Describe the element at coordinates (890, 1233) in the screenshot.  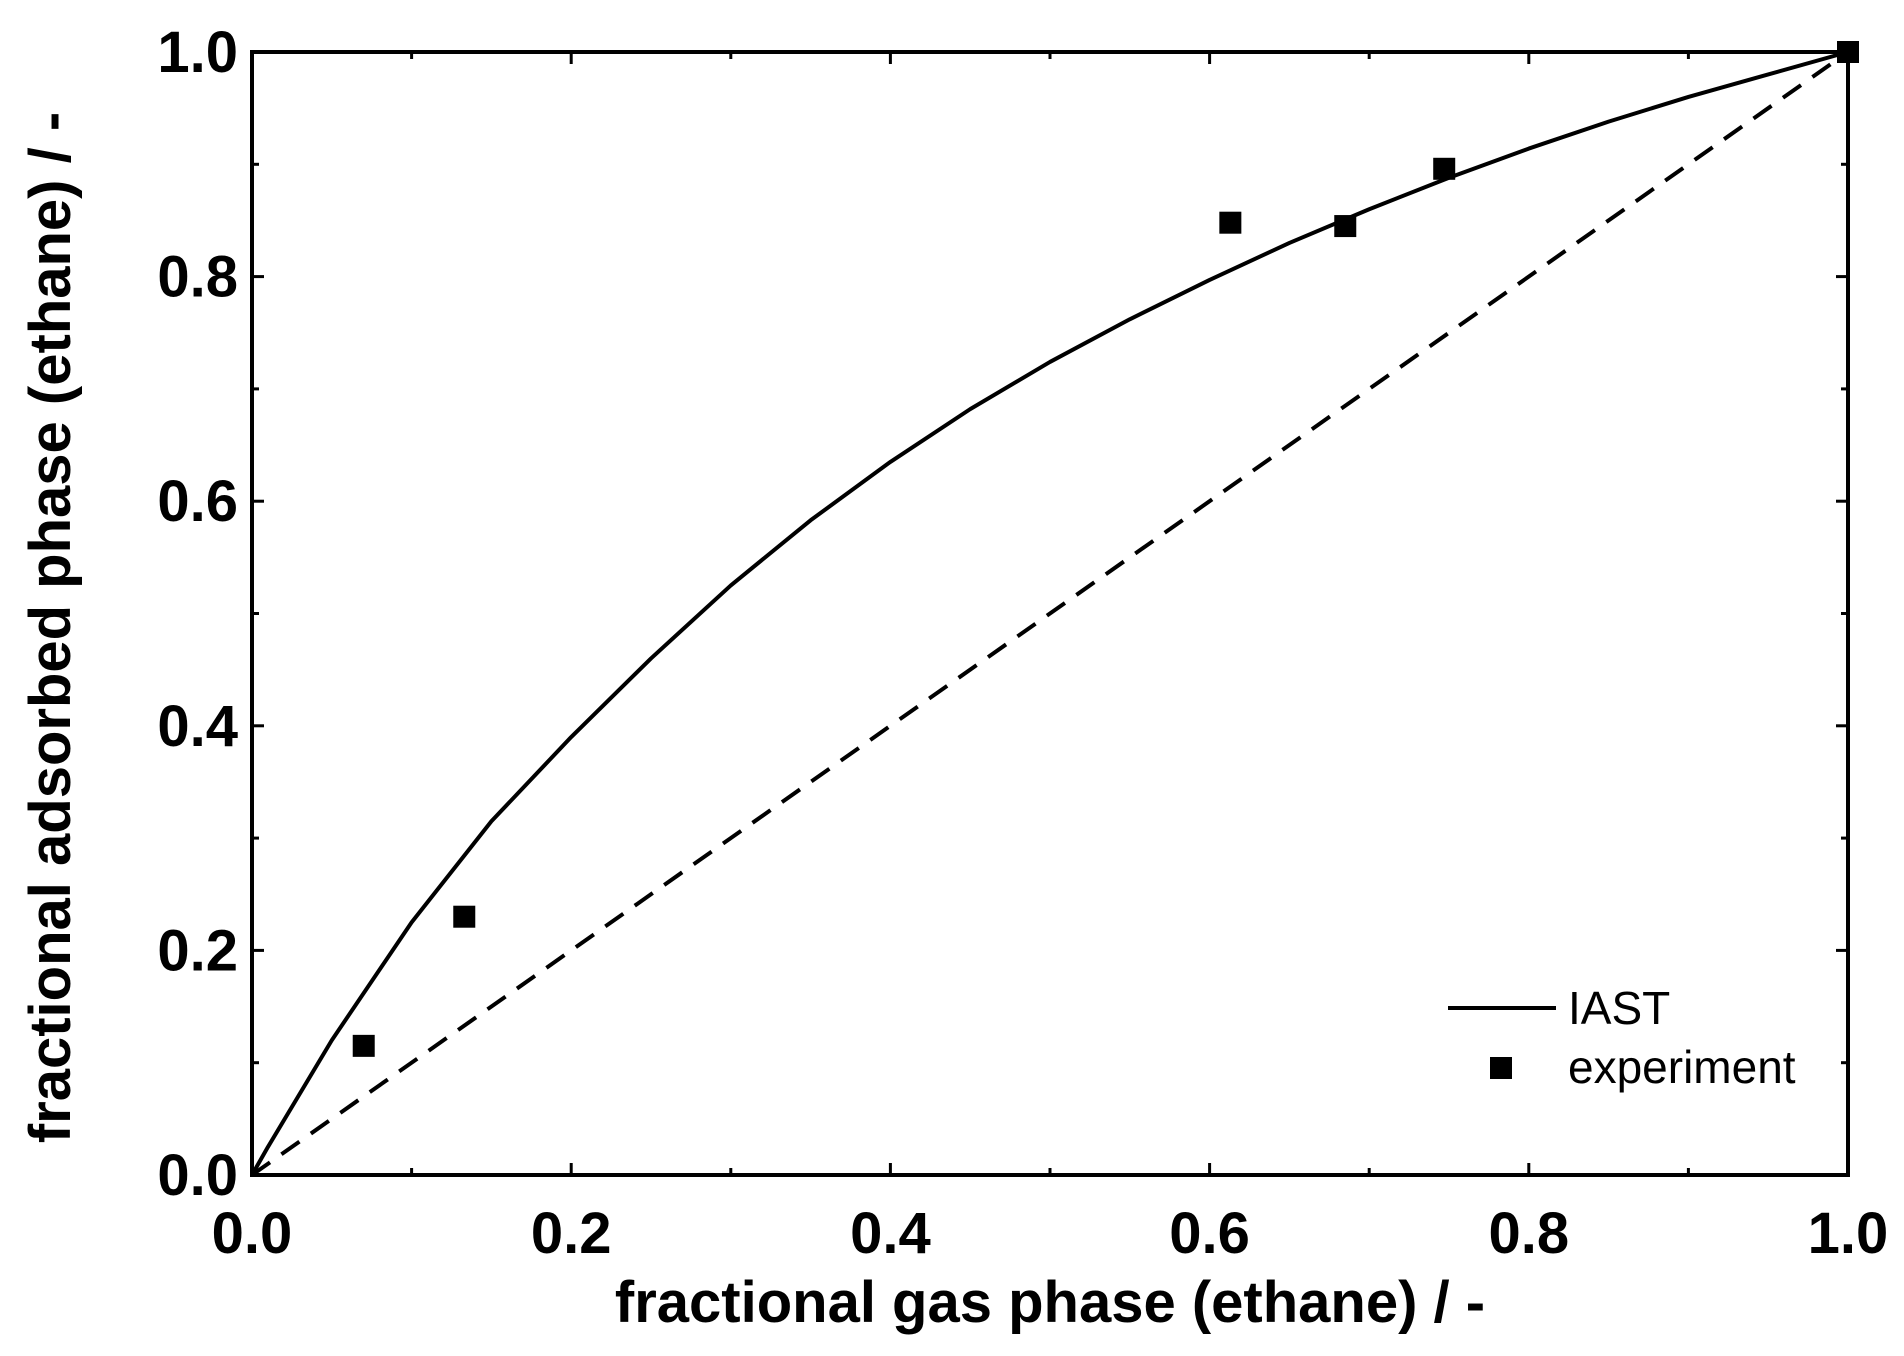
I see `x-tick-label-2: 0.4` at that location.